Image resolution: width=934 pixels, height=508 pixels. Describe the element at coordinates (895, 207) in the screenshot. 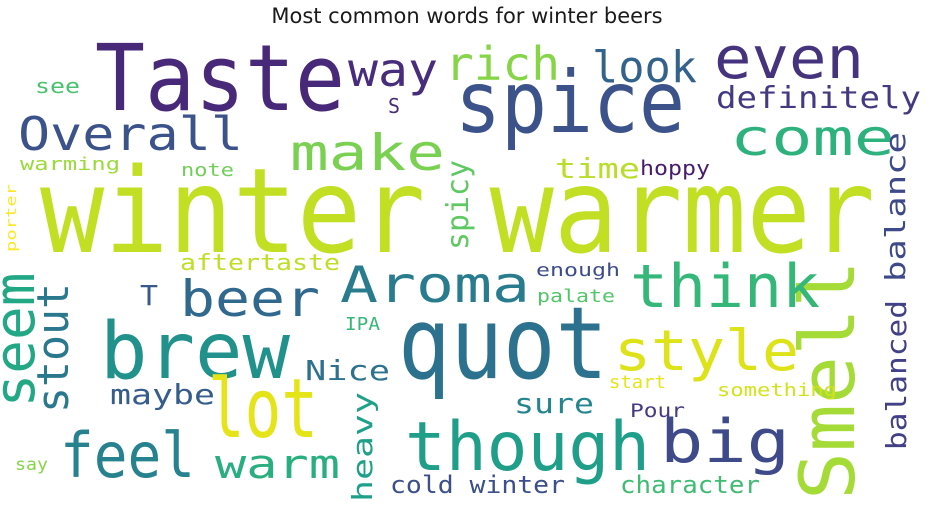

I see `word-balance: balance` at that location.